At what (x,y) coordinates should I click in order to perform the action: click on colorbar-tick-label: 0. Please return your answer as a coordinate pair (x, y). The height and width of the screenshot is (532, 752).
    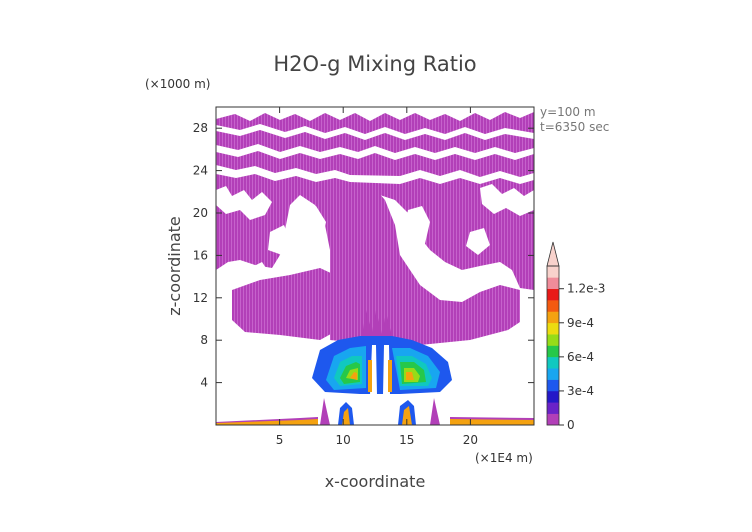
    Looking at the image, I should click on (571, 425).